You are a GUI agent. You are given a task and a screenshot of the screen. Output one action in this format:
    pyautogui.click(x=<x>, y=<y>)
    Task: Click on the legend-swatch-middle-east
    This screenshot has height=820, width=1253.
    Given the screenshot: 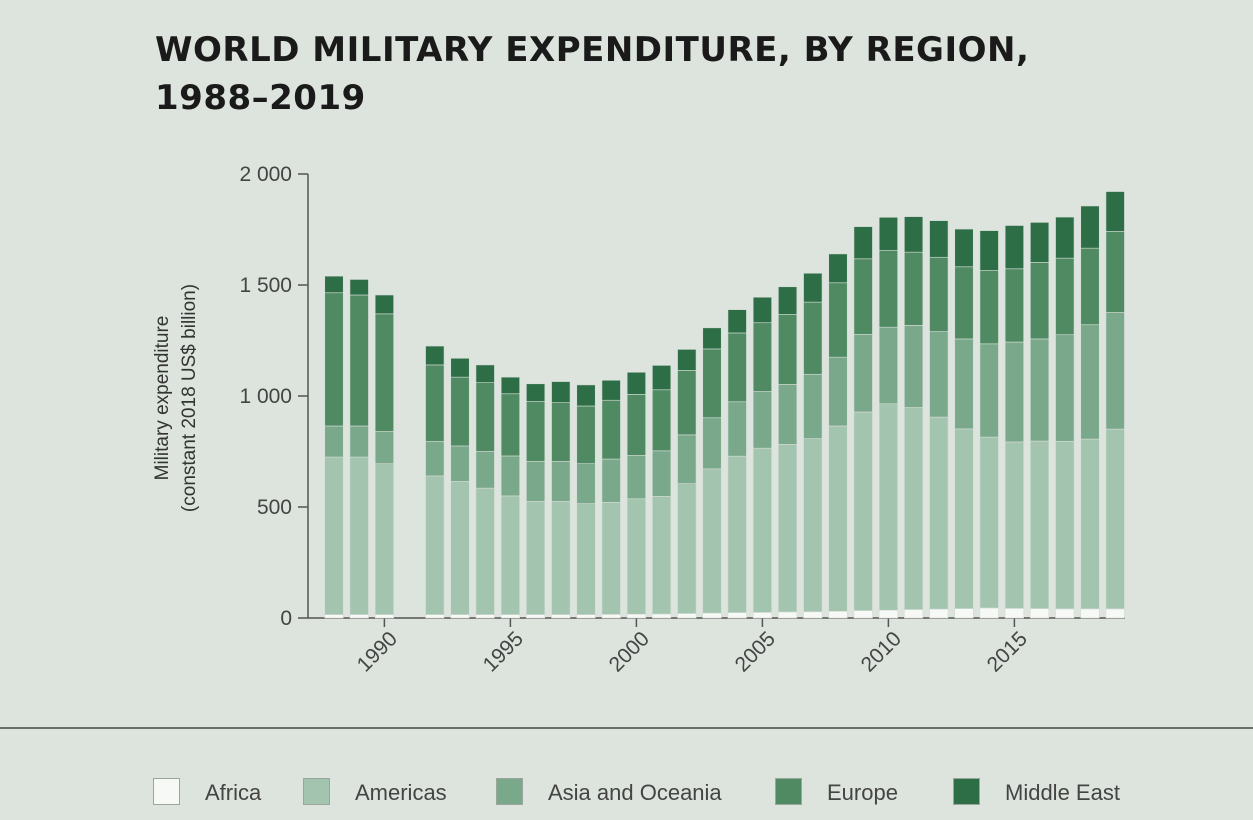 What is the action you would take?
    pyautogui.click(x=966, y=791)
    